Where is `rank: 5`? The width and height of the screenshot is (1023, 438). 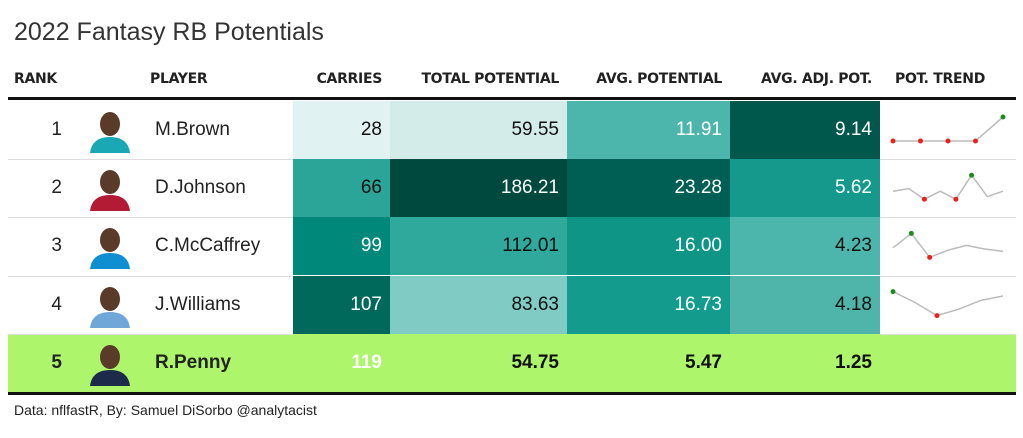 rank: 5 is located at coordinates (56, 362).